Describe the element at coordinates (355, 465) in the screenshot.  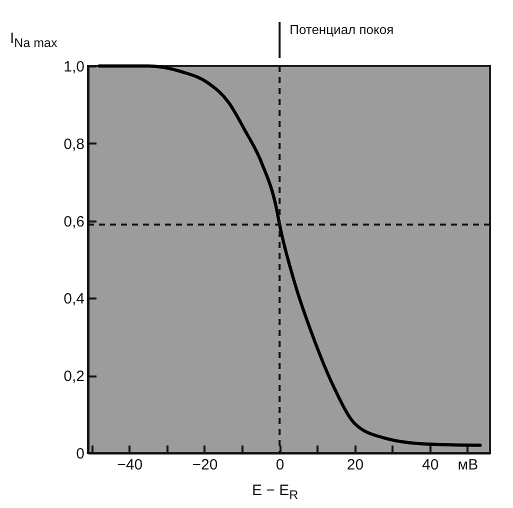
I see `x-tick-label: 20` at that location.